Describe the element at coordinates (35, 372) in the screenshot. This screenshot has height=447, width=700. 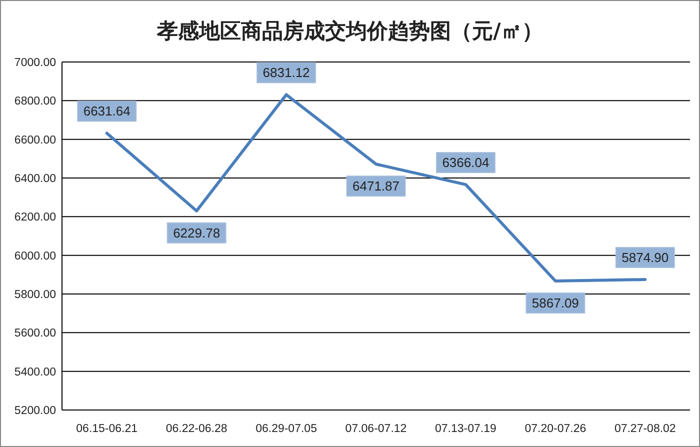
I see `y-tick-label: 5400.00` at that location.